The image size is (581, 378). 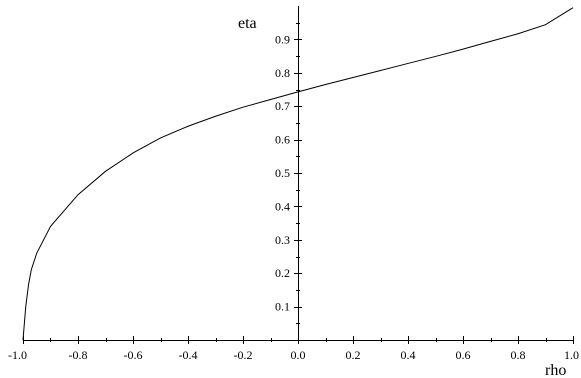 I want to click on y-tick-label: 0.5, so click(x=282, y=173).